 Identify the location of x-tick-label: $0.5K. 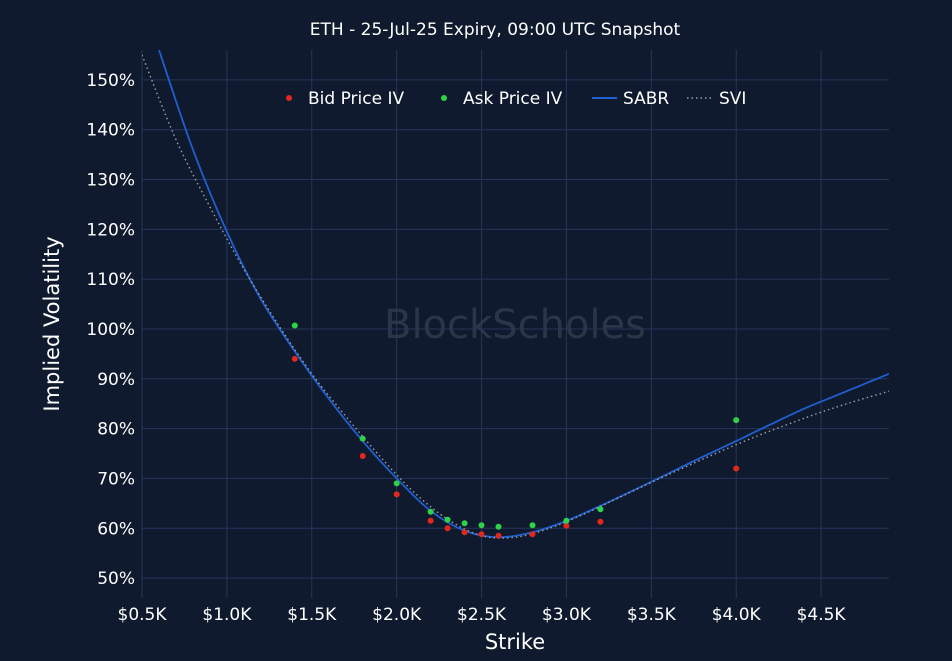
(143, 615).